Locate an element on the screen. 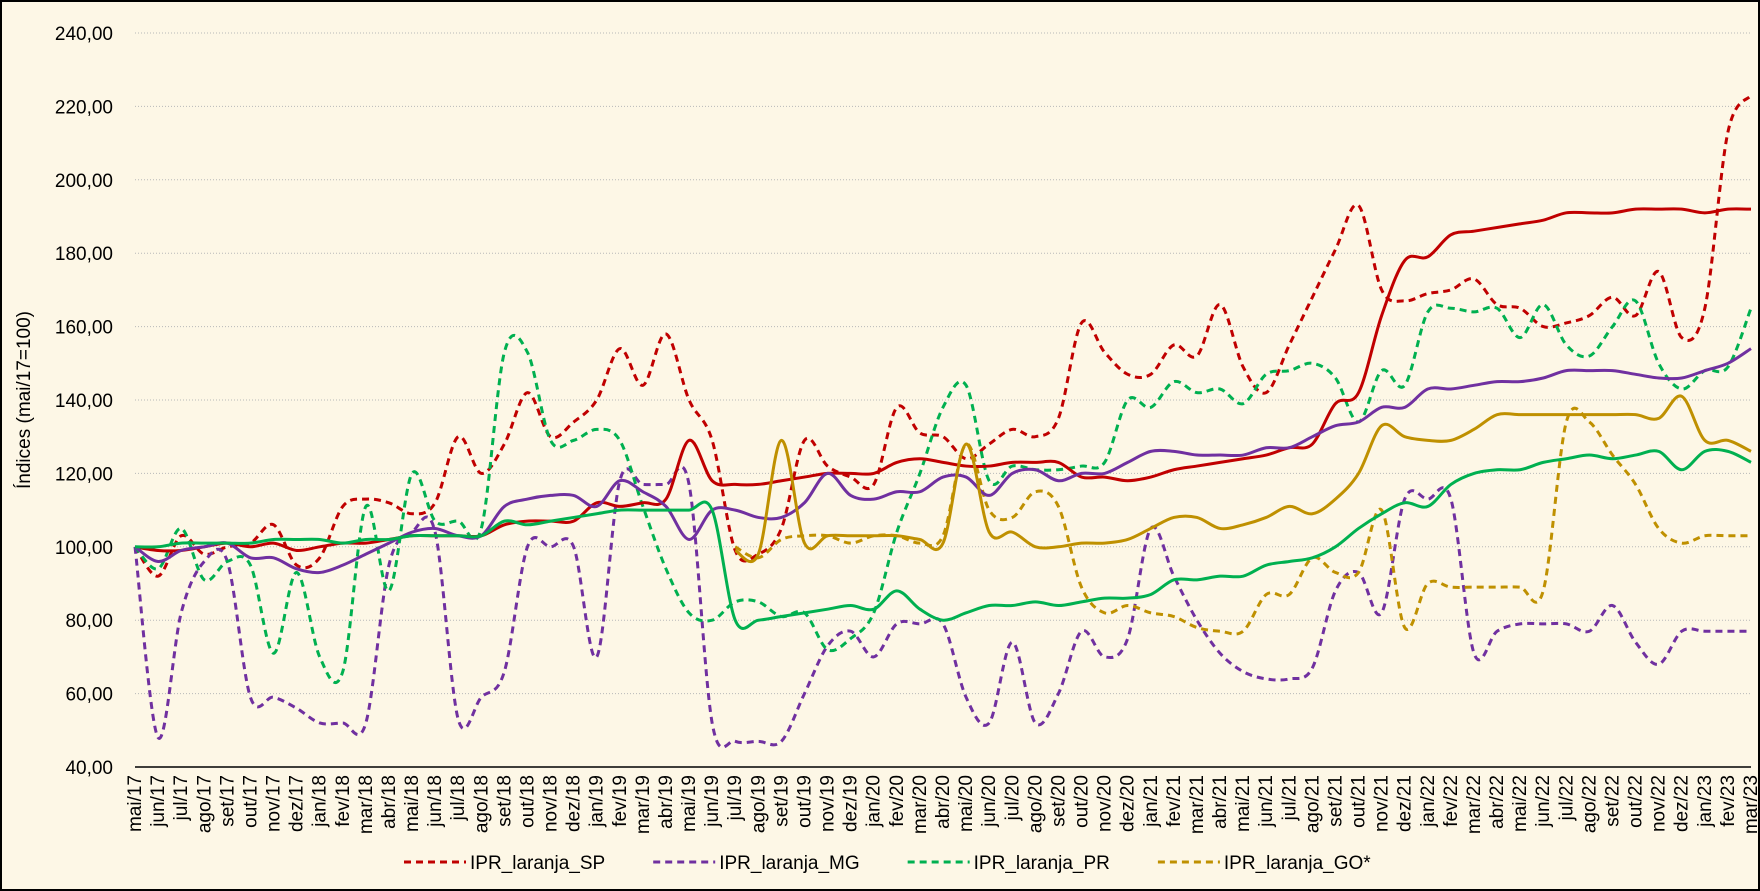 This screenshot has width=1760, height=891. x-tick-label: jul/17 is located at coordinates (181, 798).